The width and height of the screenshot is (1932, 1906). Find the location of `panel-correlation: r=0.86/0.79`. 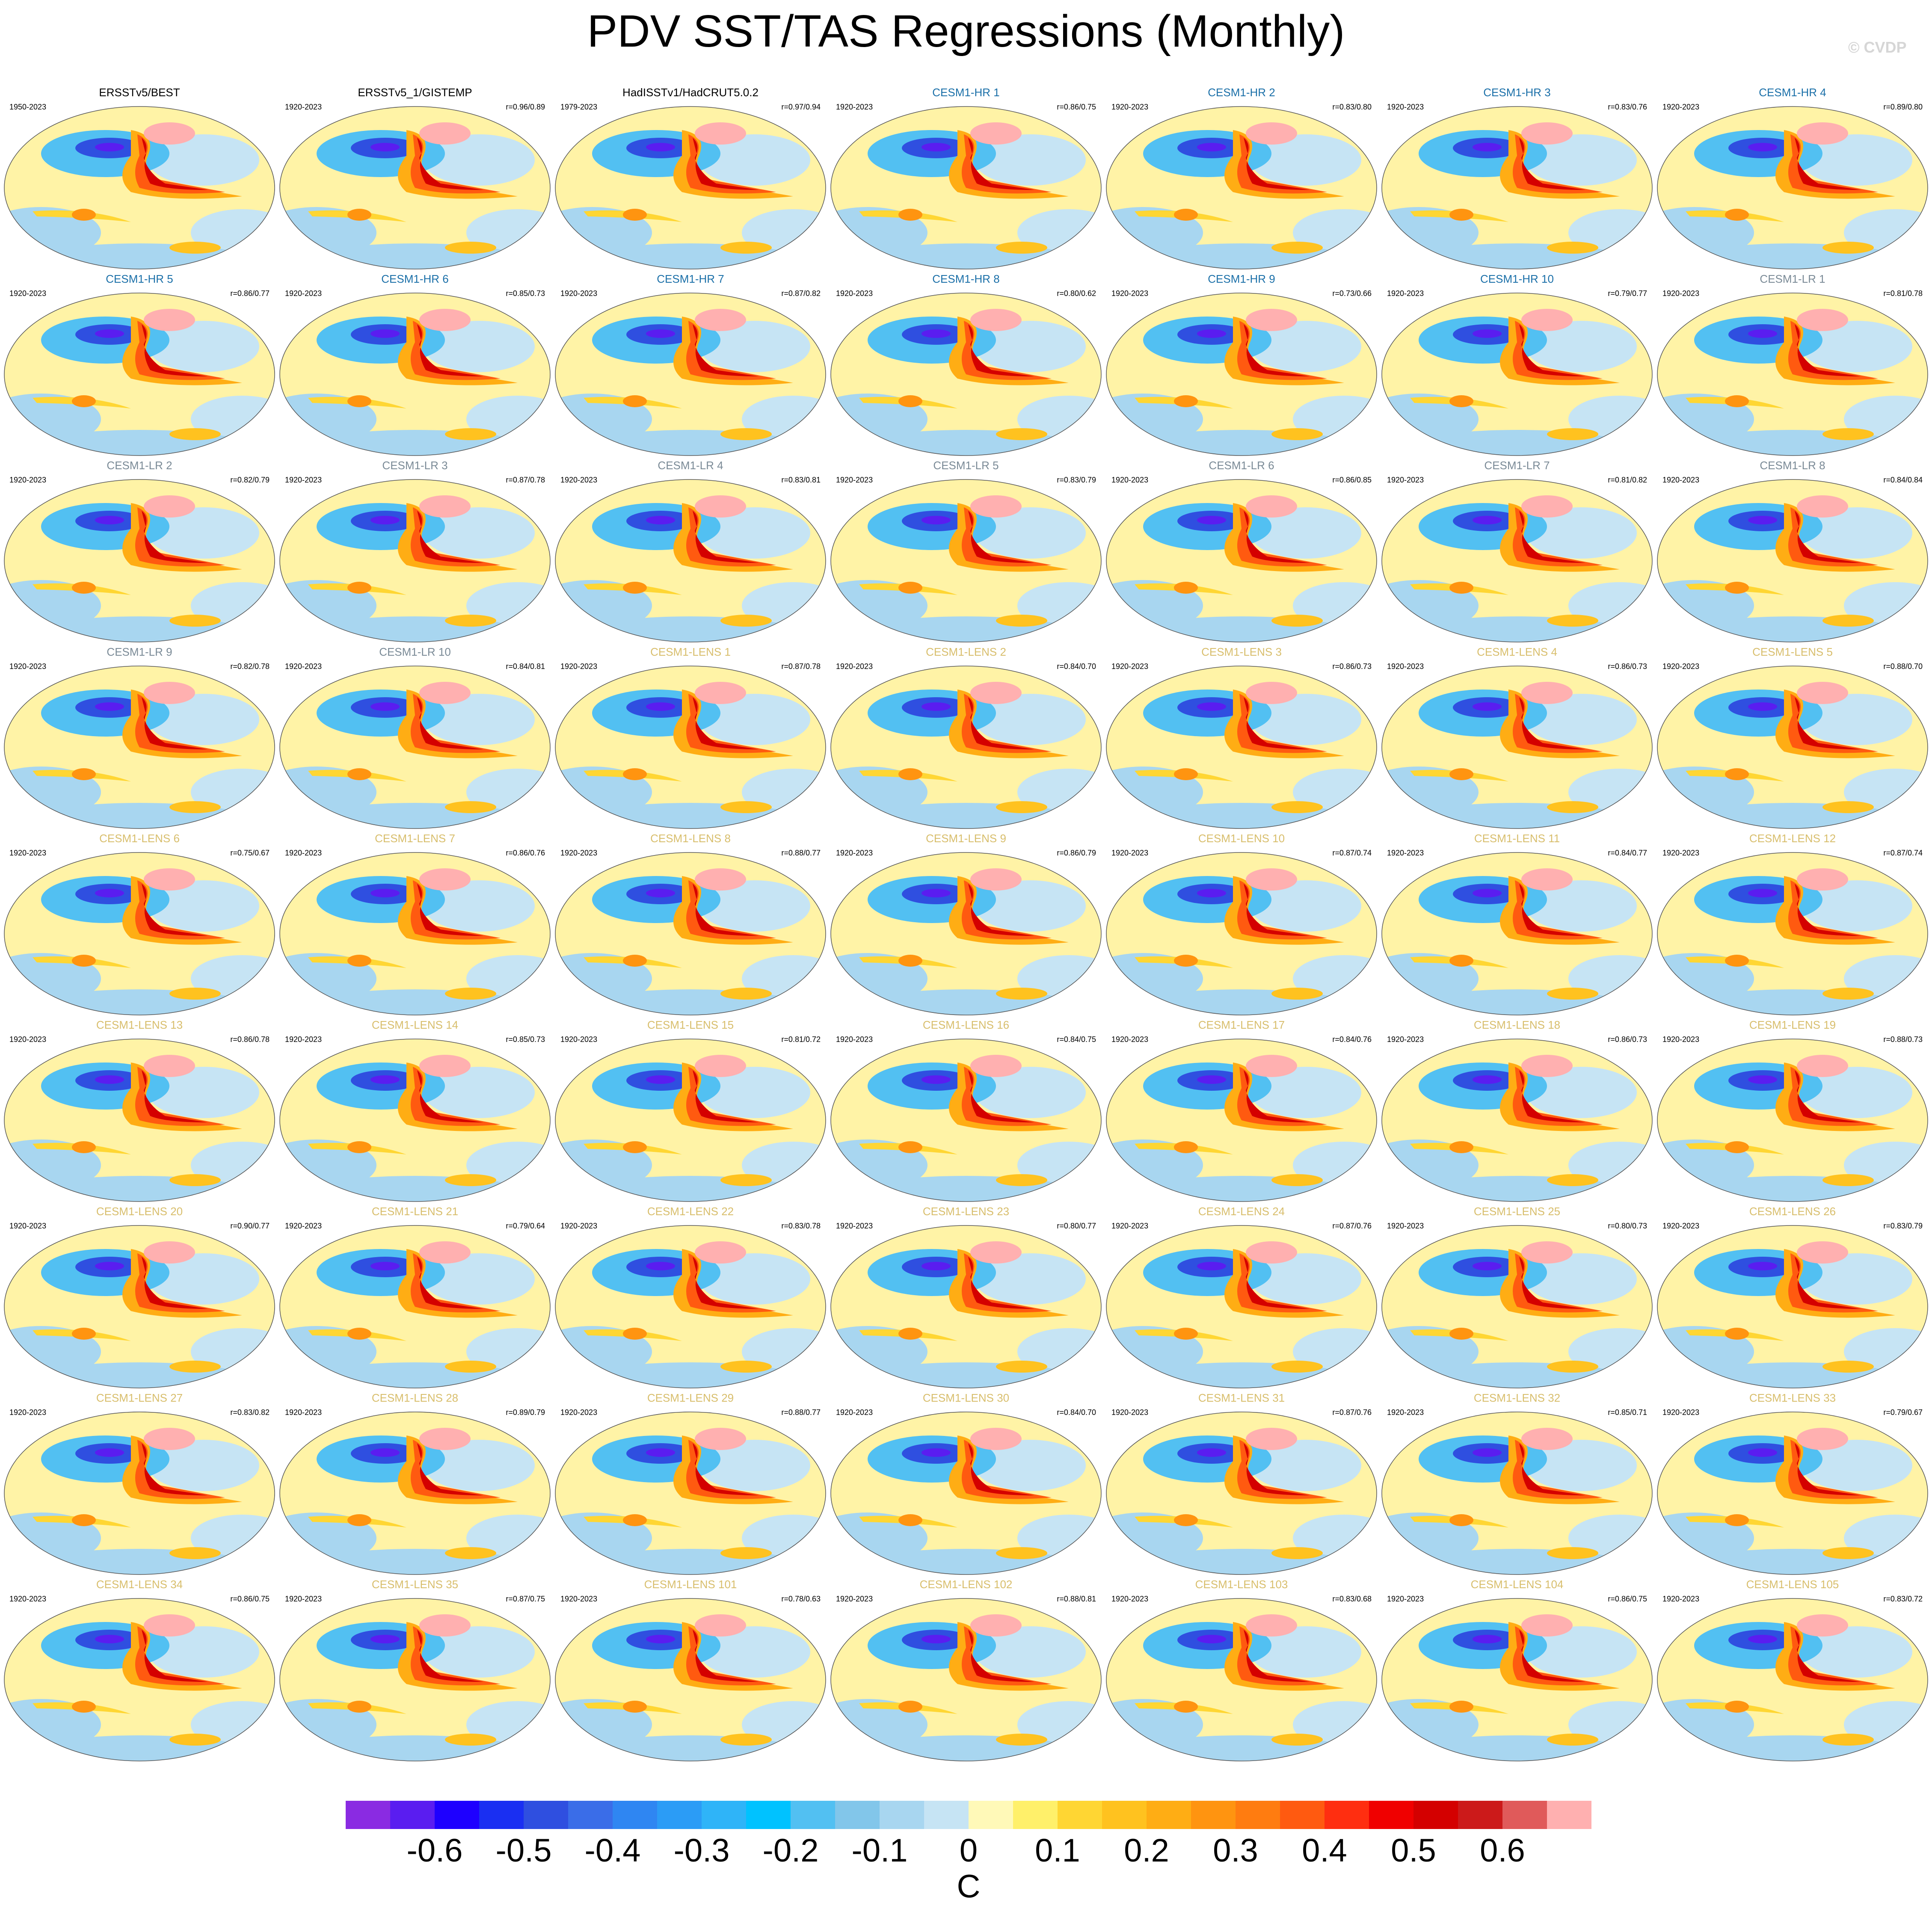

panel-correlation: r=0.86/0.79 is located at coordinates (1076, 853).